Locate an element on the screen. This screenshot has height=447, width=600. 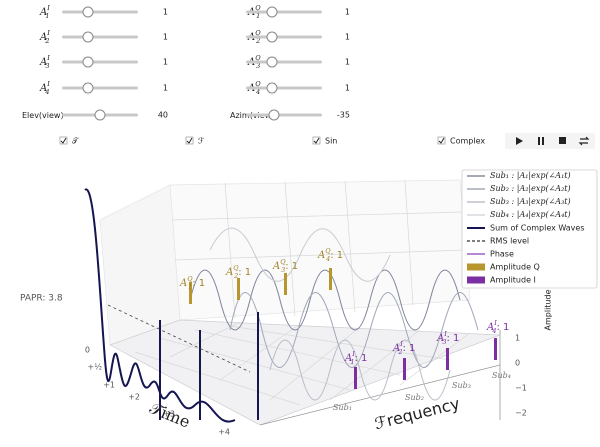
legend-label: Sub₃ : |A₃|exp(∠A₃t) is located at coordinates (530, 201).